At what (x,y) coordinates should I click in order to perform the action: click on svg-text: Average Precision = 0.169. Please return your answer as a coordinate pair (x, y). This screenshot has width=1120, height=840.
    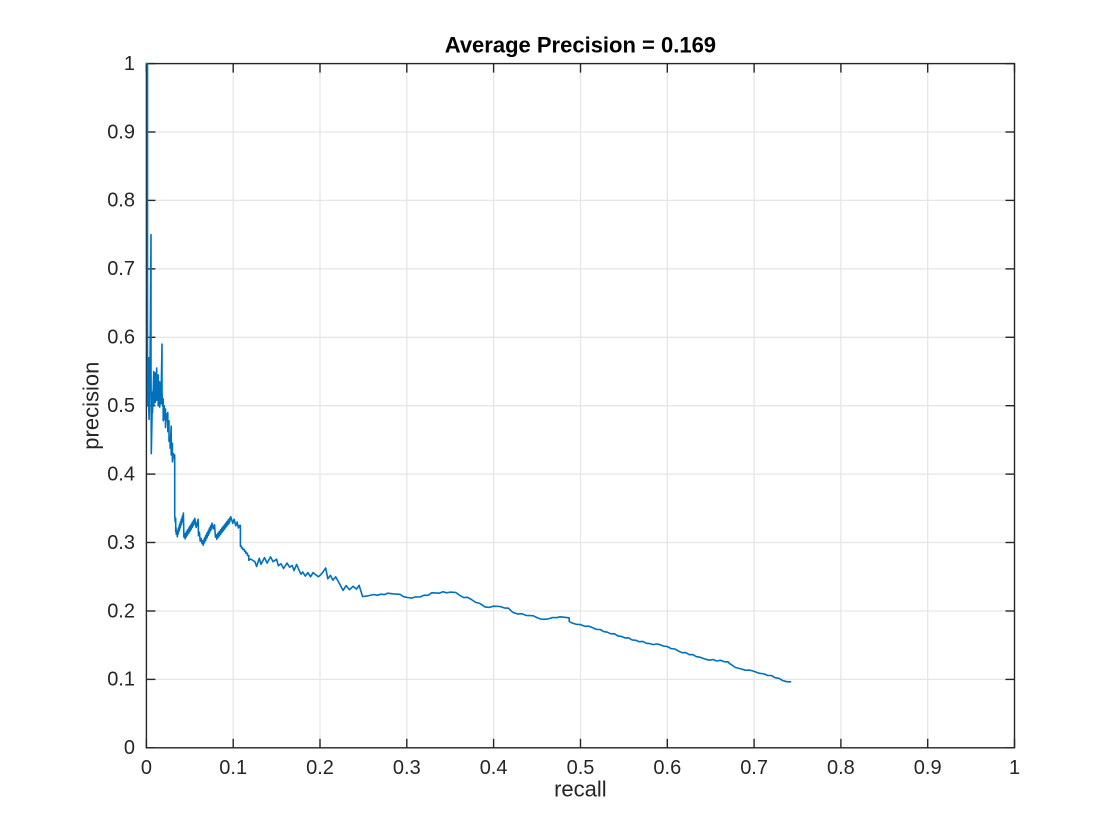
    Looking at the image, I should click on (580, 44).